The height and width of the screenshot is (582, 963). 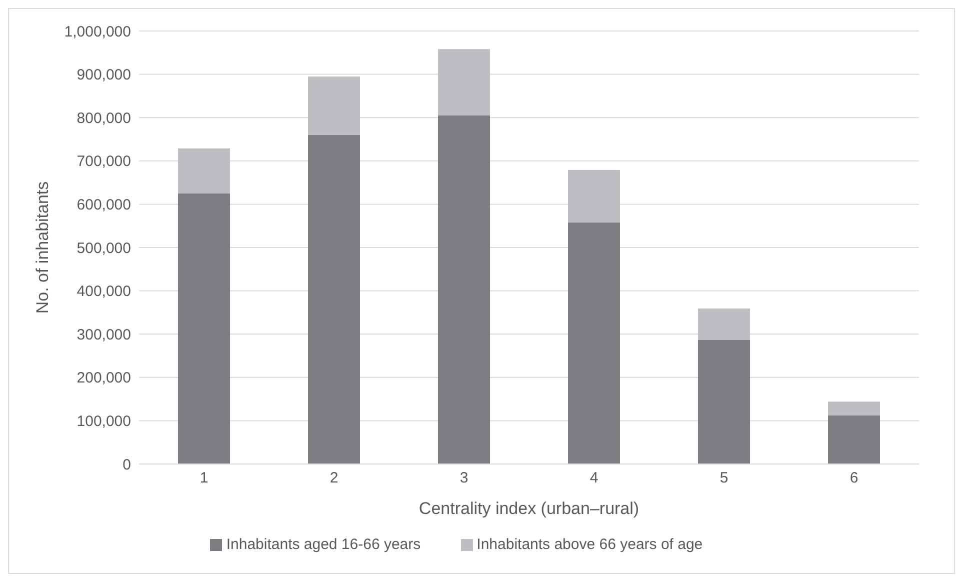 What do you see at coordinates (594, 478) in the screenshot?
I see `x-tick-label: 4` at bounding box center [594, 478].